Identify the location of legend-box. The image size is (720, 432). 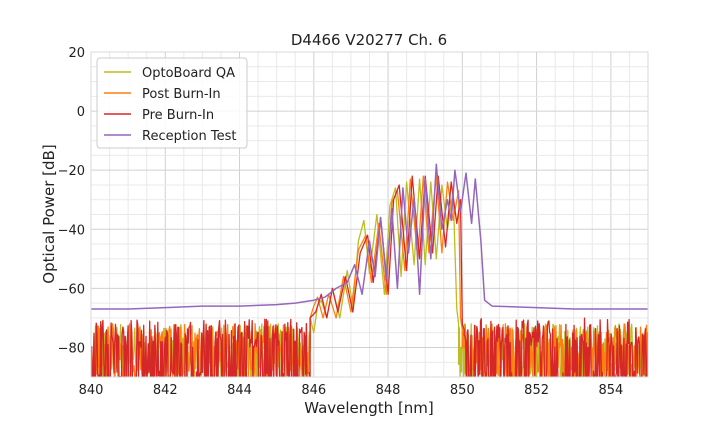
(172, 103).